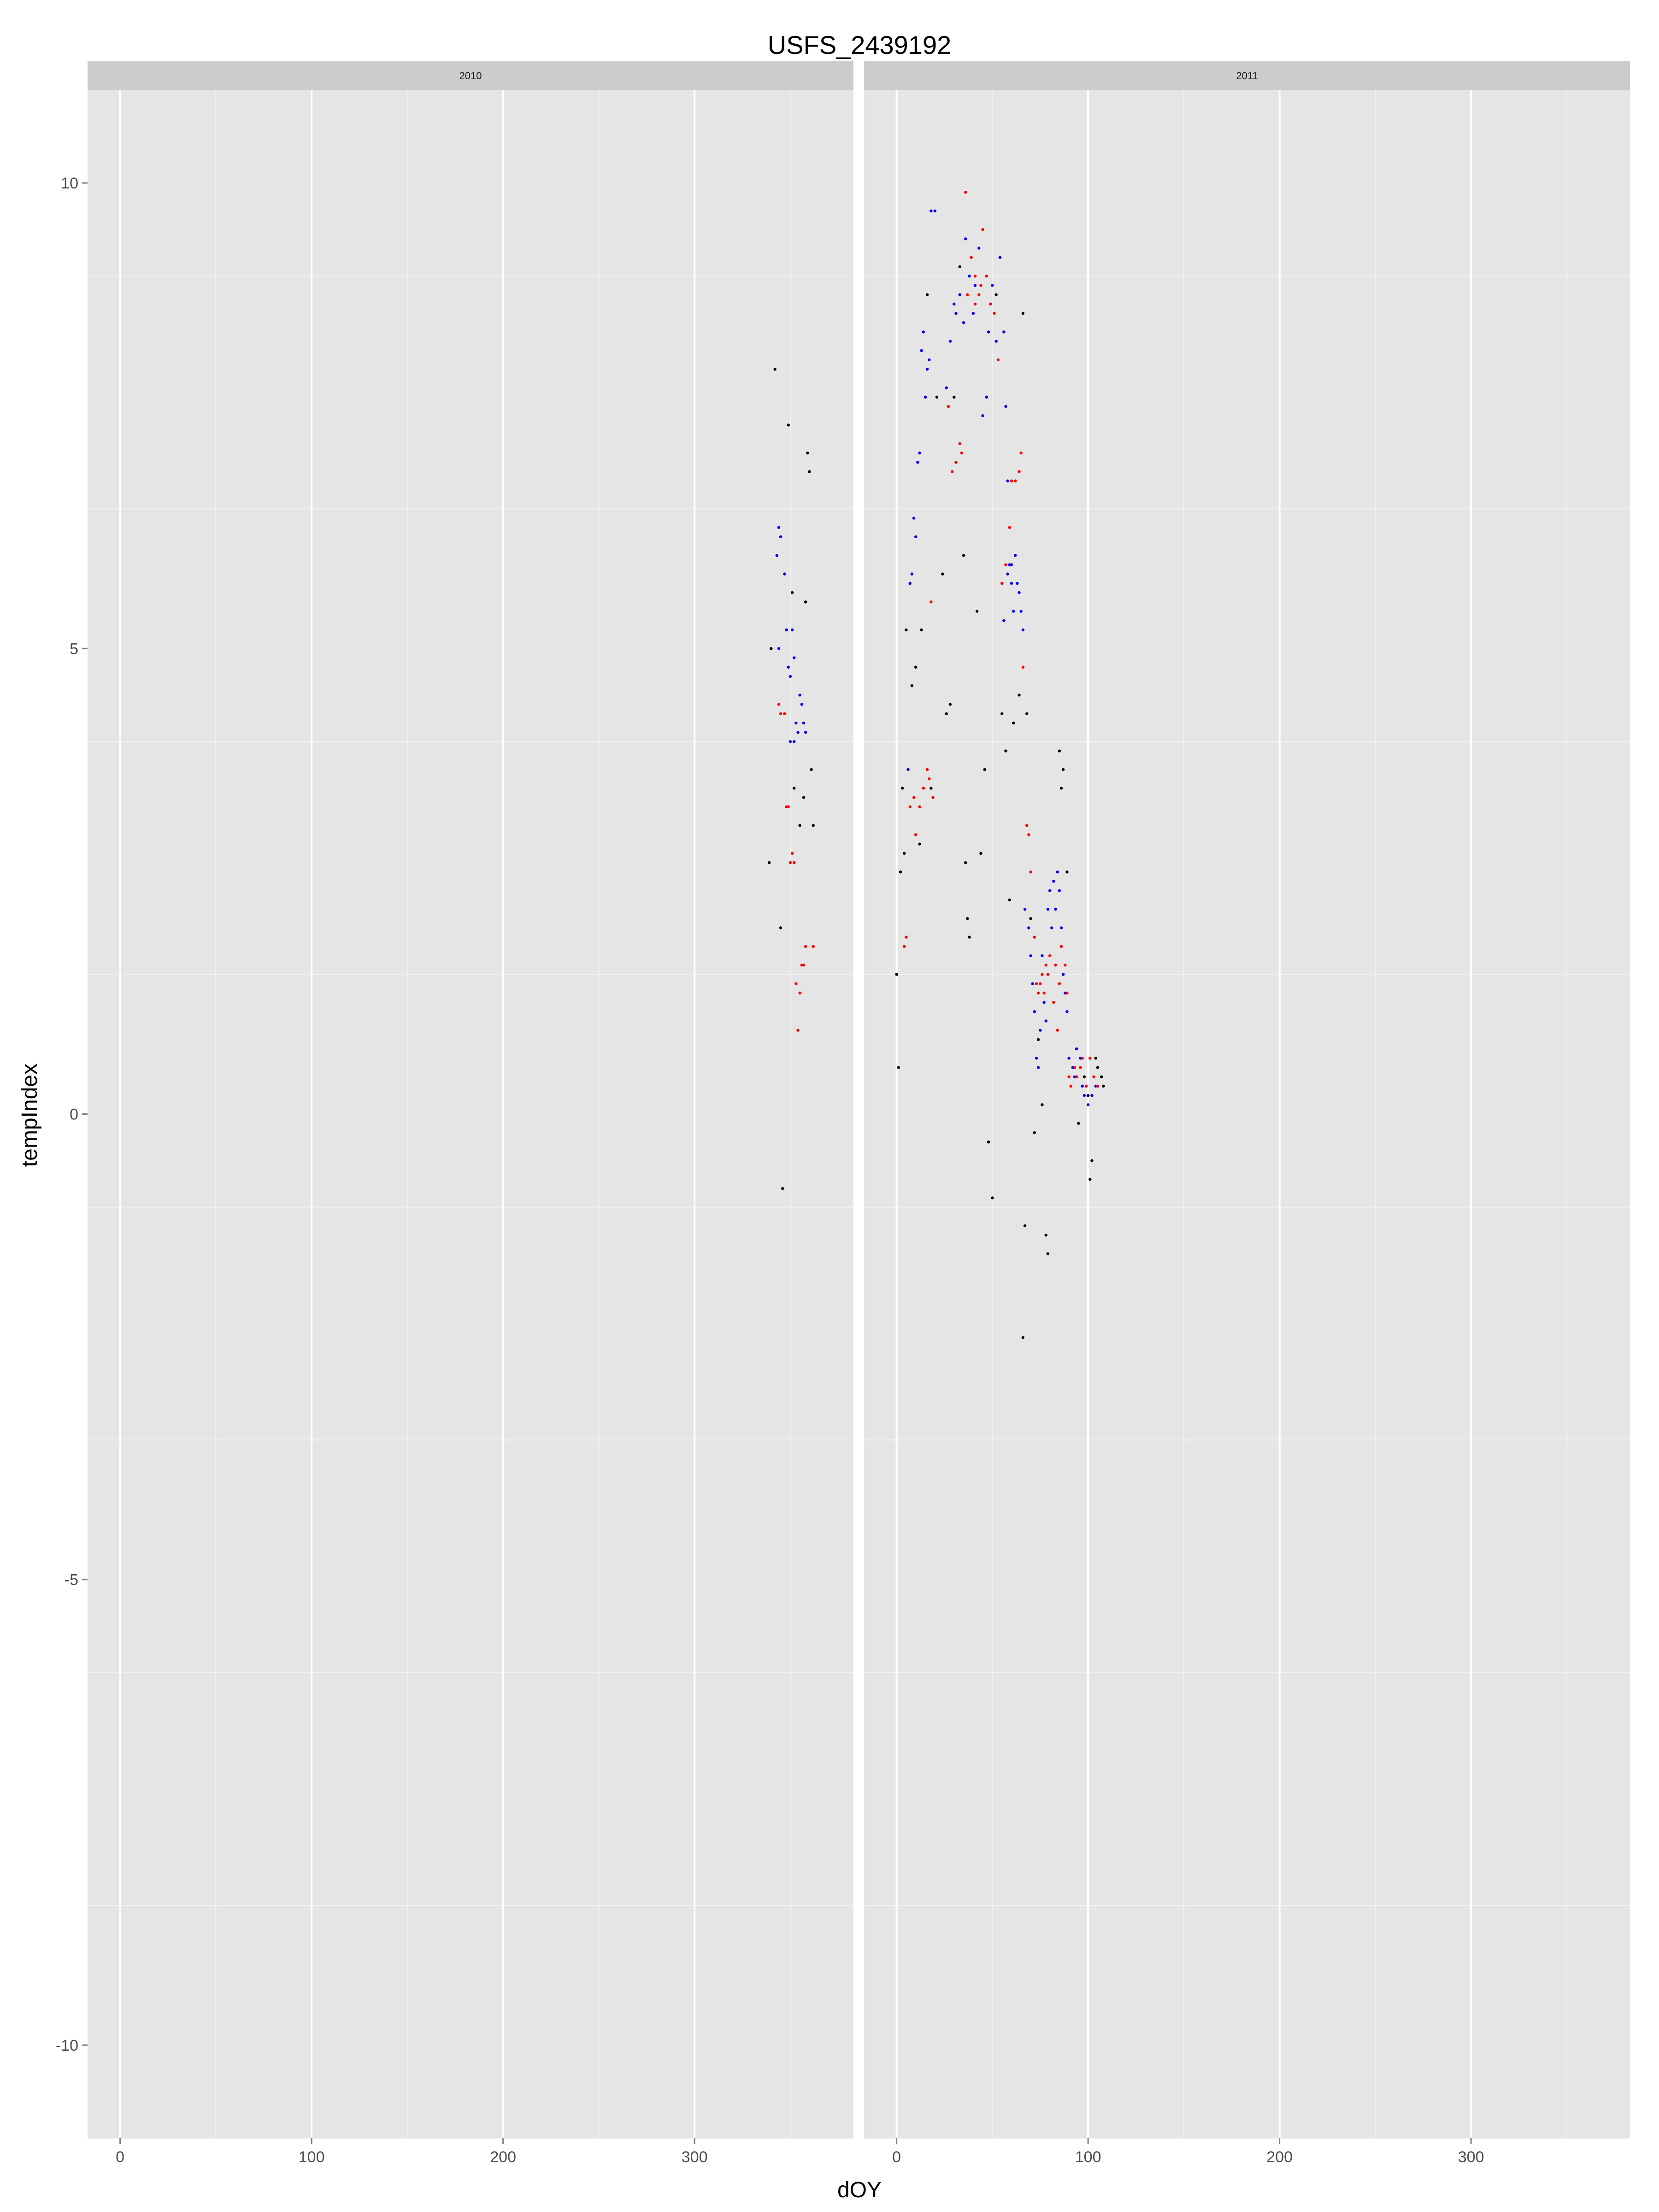  Describe the element at coordinates (1247, 76) in the screenshot. I see `strip-label: 2011` at that location.